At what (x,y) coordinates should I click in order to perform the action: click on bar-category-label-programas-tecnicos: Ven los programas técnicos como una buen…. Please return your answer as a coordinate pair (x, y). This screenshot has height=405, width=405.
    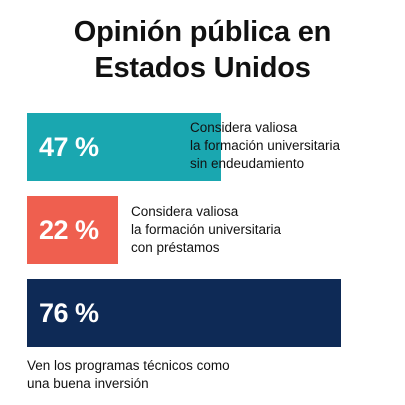
    Looking at the image, I should click on (128, 375).